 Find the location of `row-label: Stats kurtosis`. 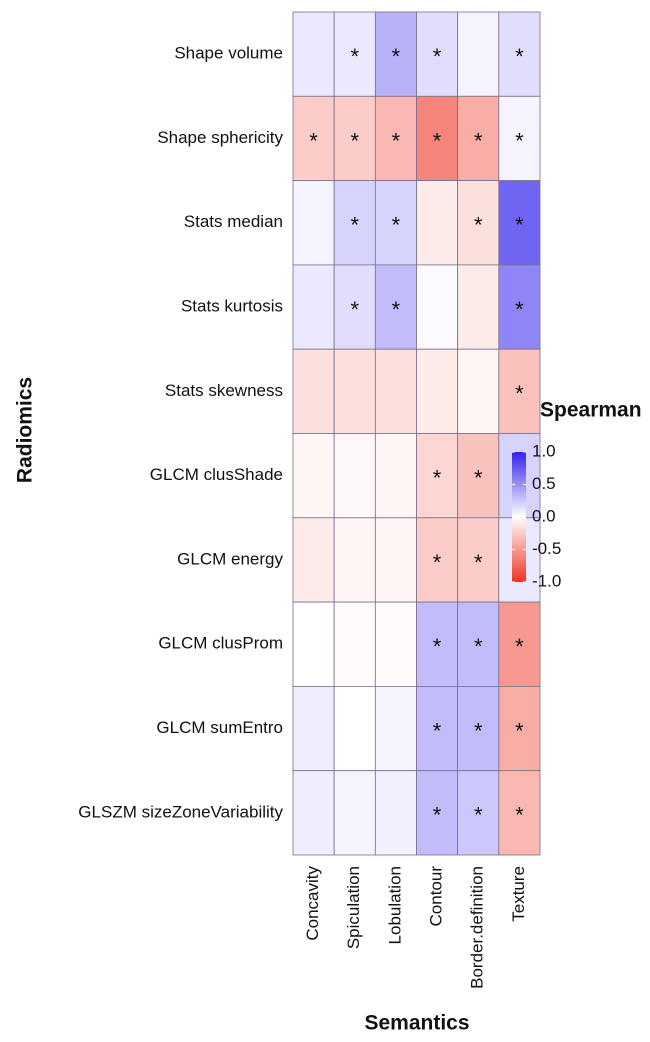

row-label: Stats kurtosis is located at coordinates (232, 306).